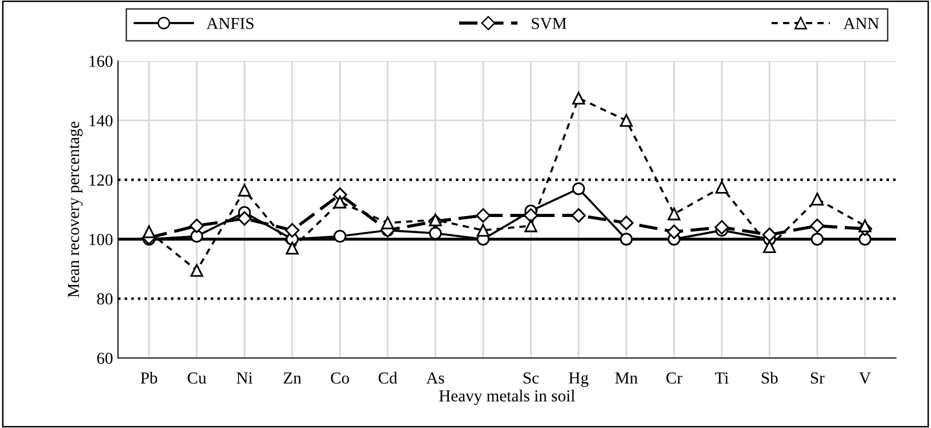  I want to click on x-tick-label: Co, so click(340, 378).